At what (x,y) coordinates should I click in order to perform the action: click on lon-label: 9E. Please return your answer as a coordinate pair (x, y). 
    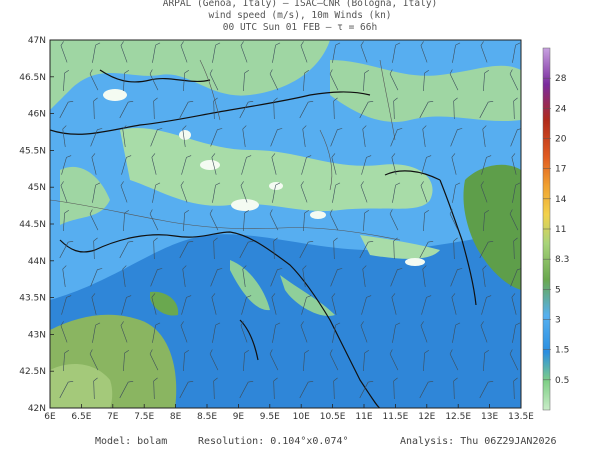
    Looking at the image, I should click on (239, 417).